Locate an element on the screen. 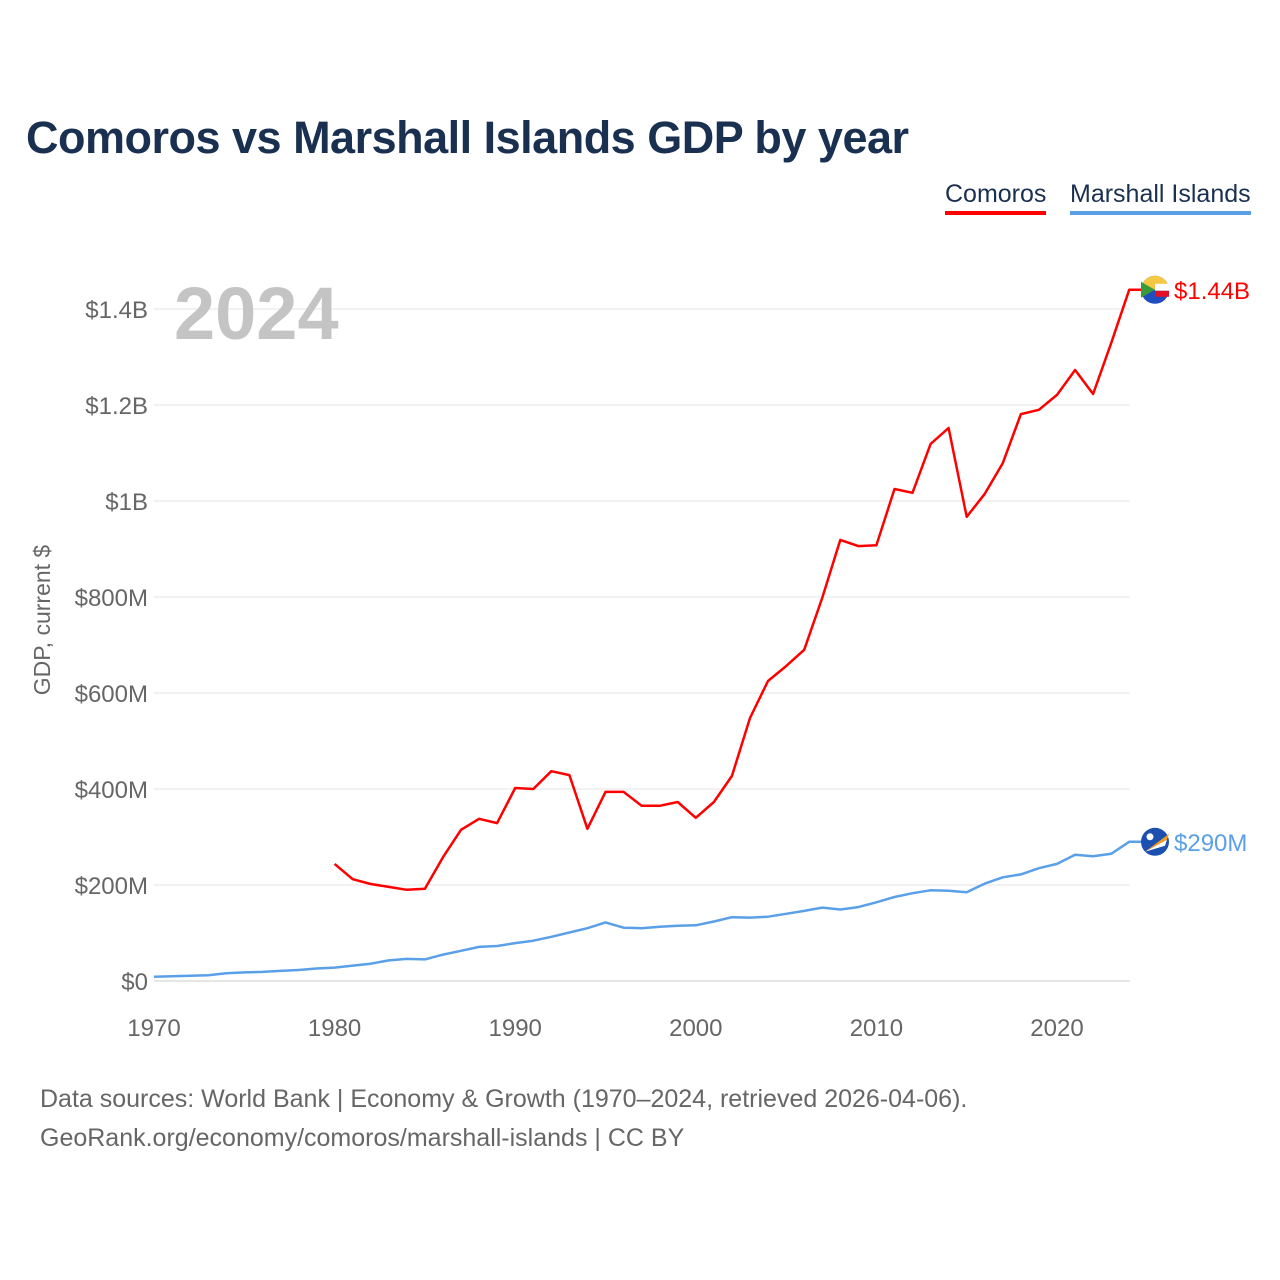  y-axis-label: GDP, current $ is located at coordinates (42, 620).